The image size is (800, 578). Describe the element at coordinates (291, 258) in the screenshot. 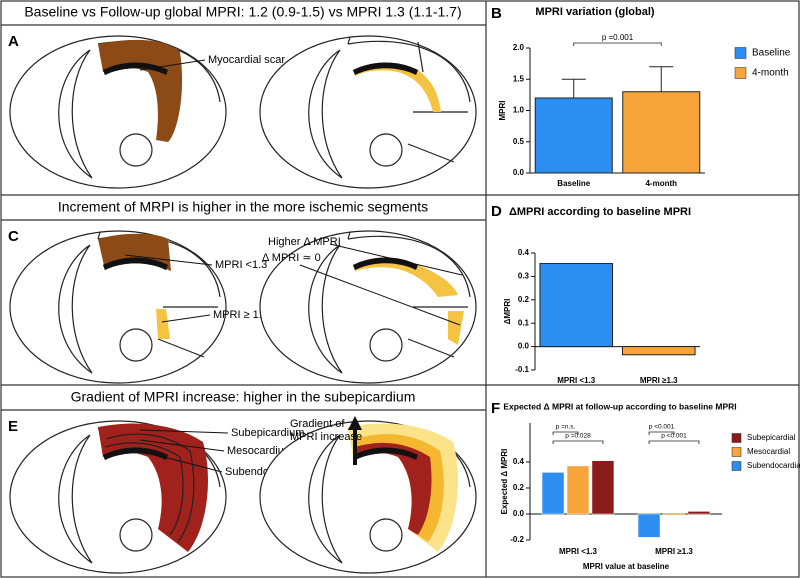

I see `annotation: Δ MPRI ≃ 0` at that location.